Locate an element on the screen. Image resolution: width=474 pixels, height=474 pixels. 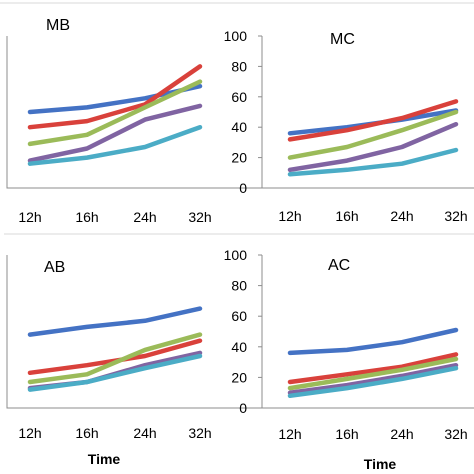
chart-title-ab: AB is located at coordinates (54, 267).